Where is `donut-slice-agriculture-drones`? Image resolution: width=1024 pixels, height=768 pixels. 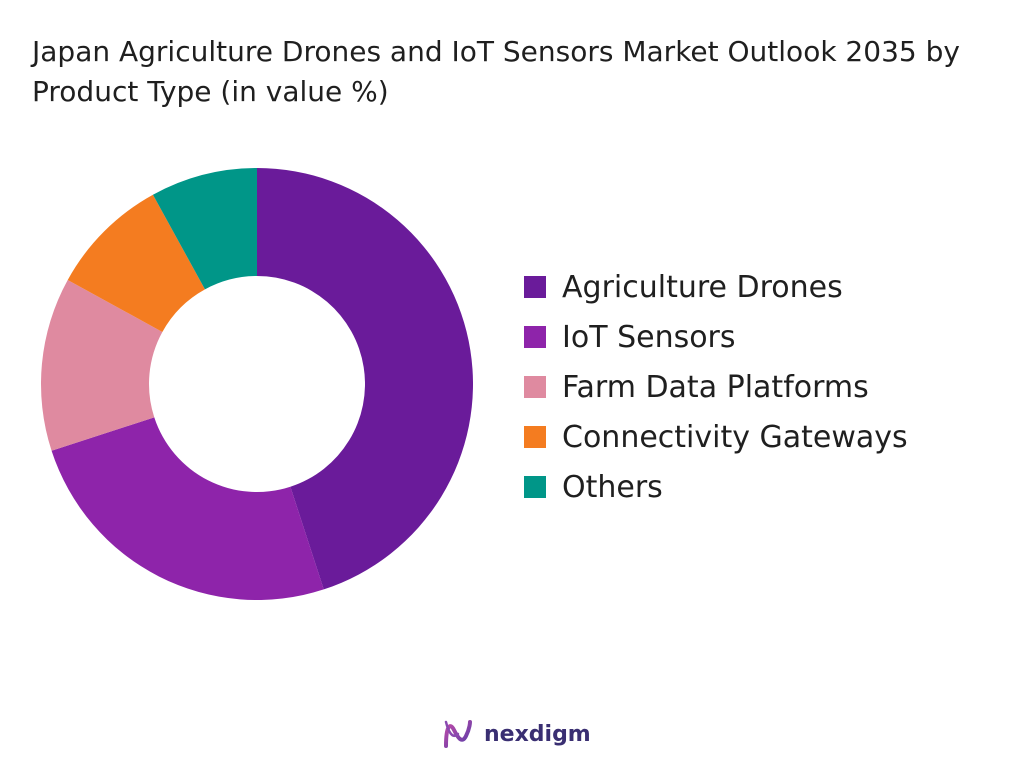 donut-slice-agriculture-drones is located at coordinates (365, 379).